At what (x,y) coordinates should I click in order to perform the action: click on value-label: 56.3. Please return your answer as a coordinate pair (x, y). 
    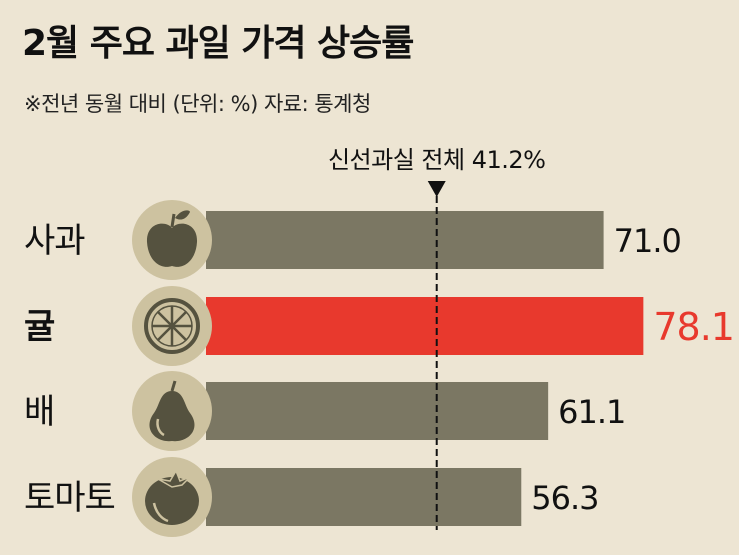
    Looking at the image, I should click on (564, 498).